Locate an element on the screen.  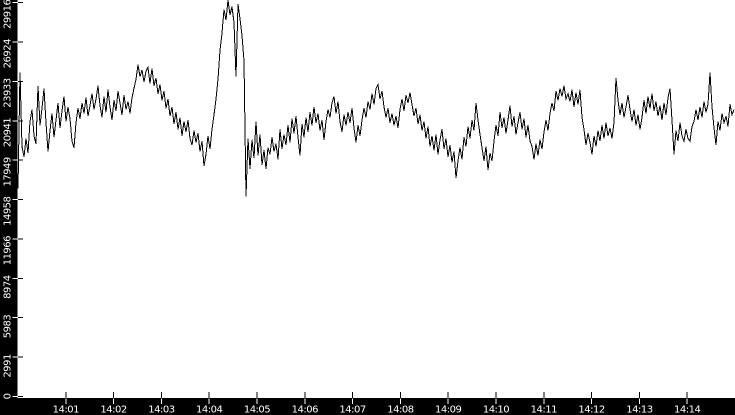
tick-label: 14:03 is located at coordinates (161, 410).